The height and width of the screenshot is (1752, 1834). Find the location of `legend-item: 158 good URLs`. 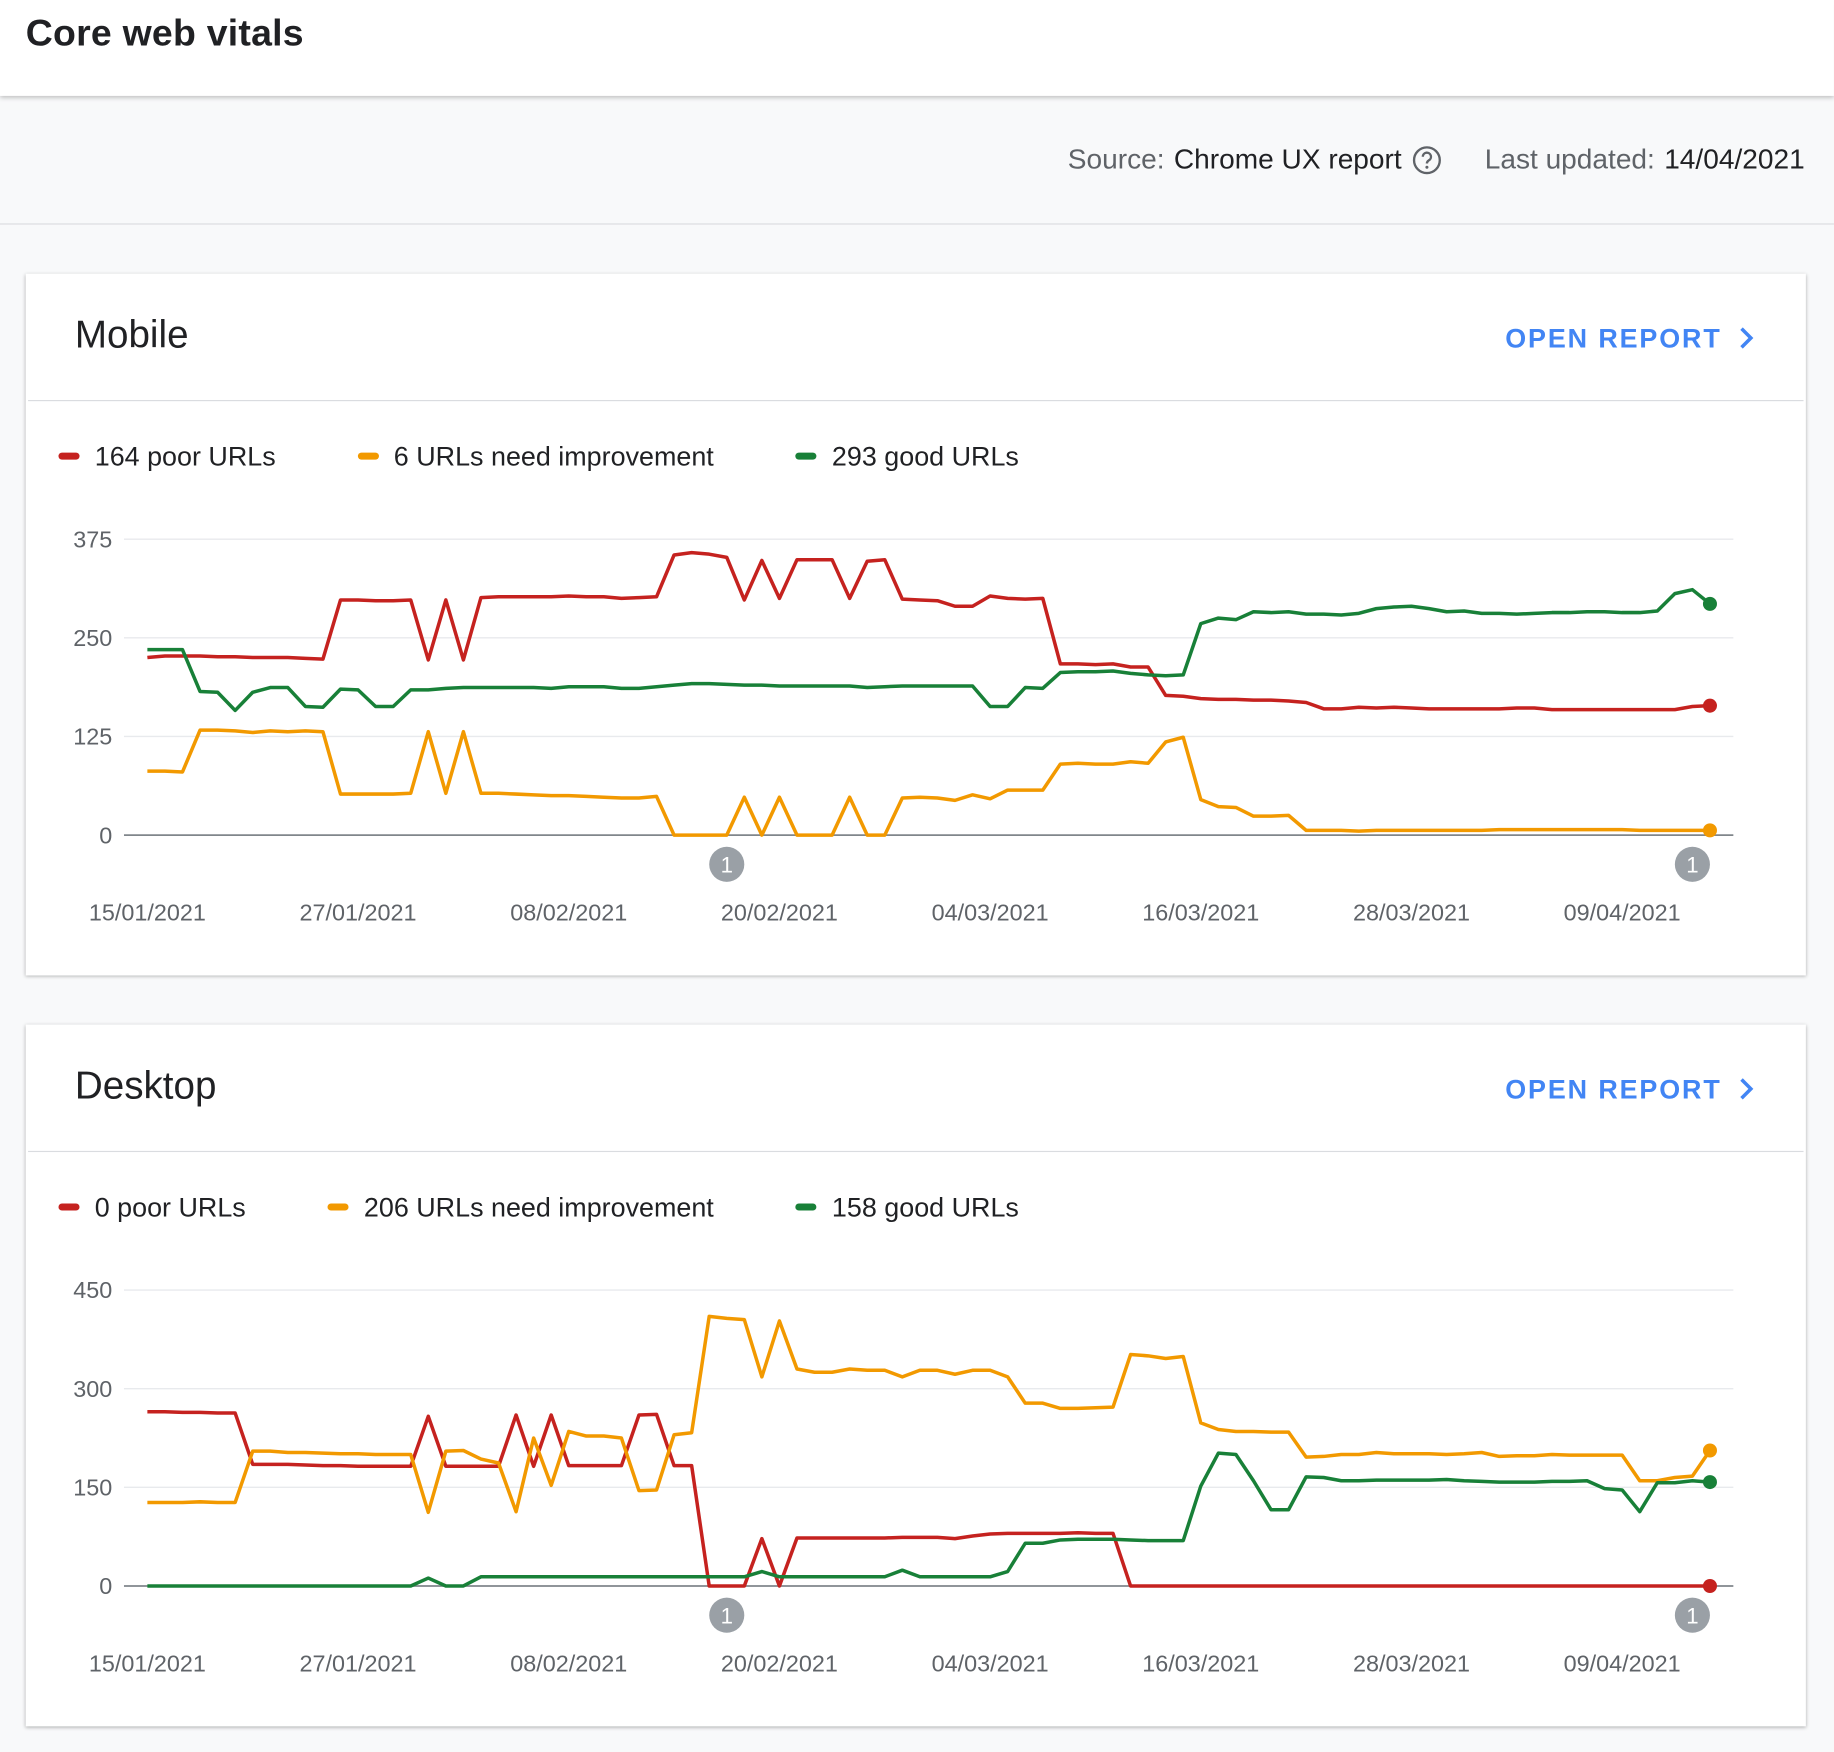

legend-item: 158 good URLs is located at coordinates (907, 1206).